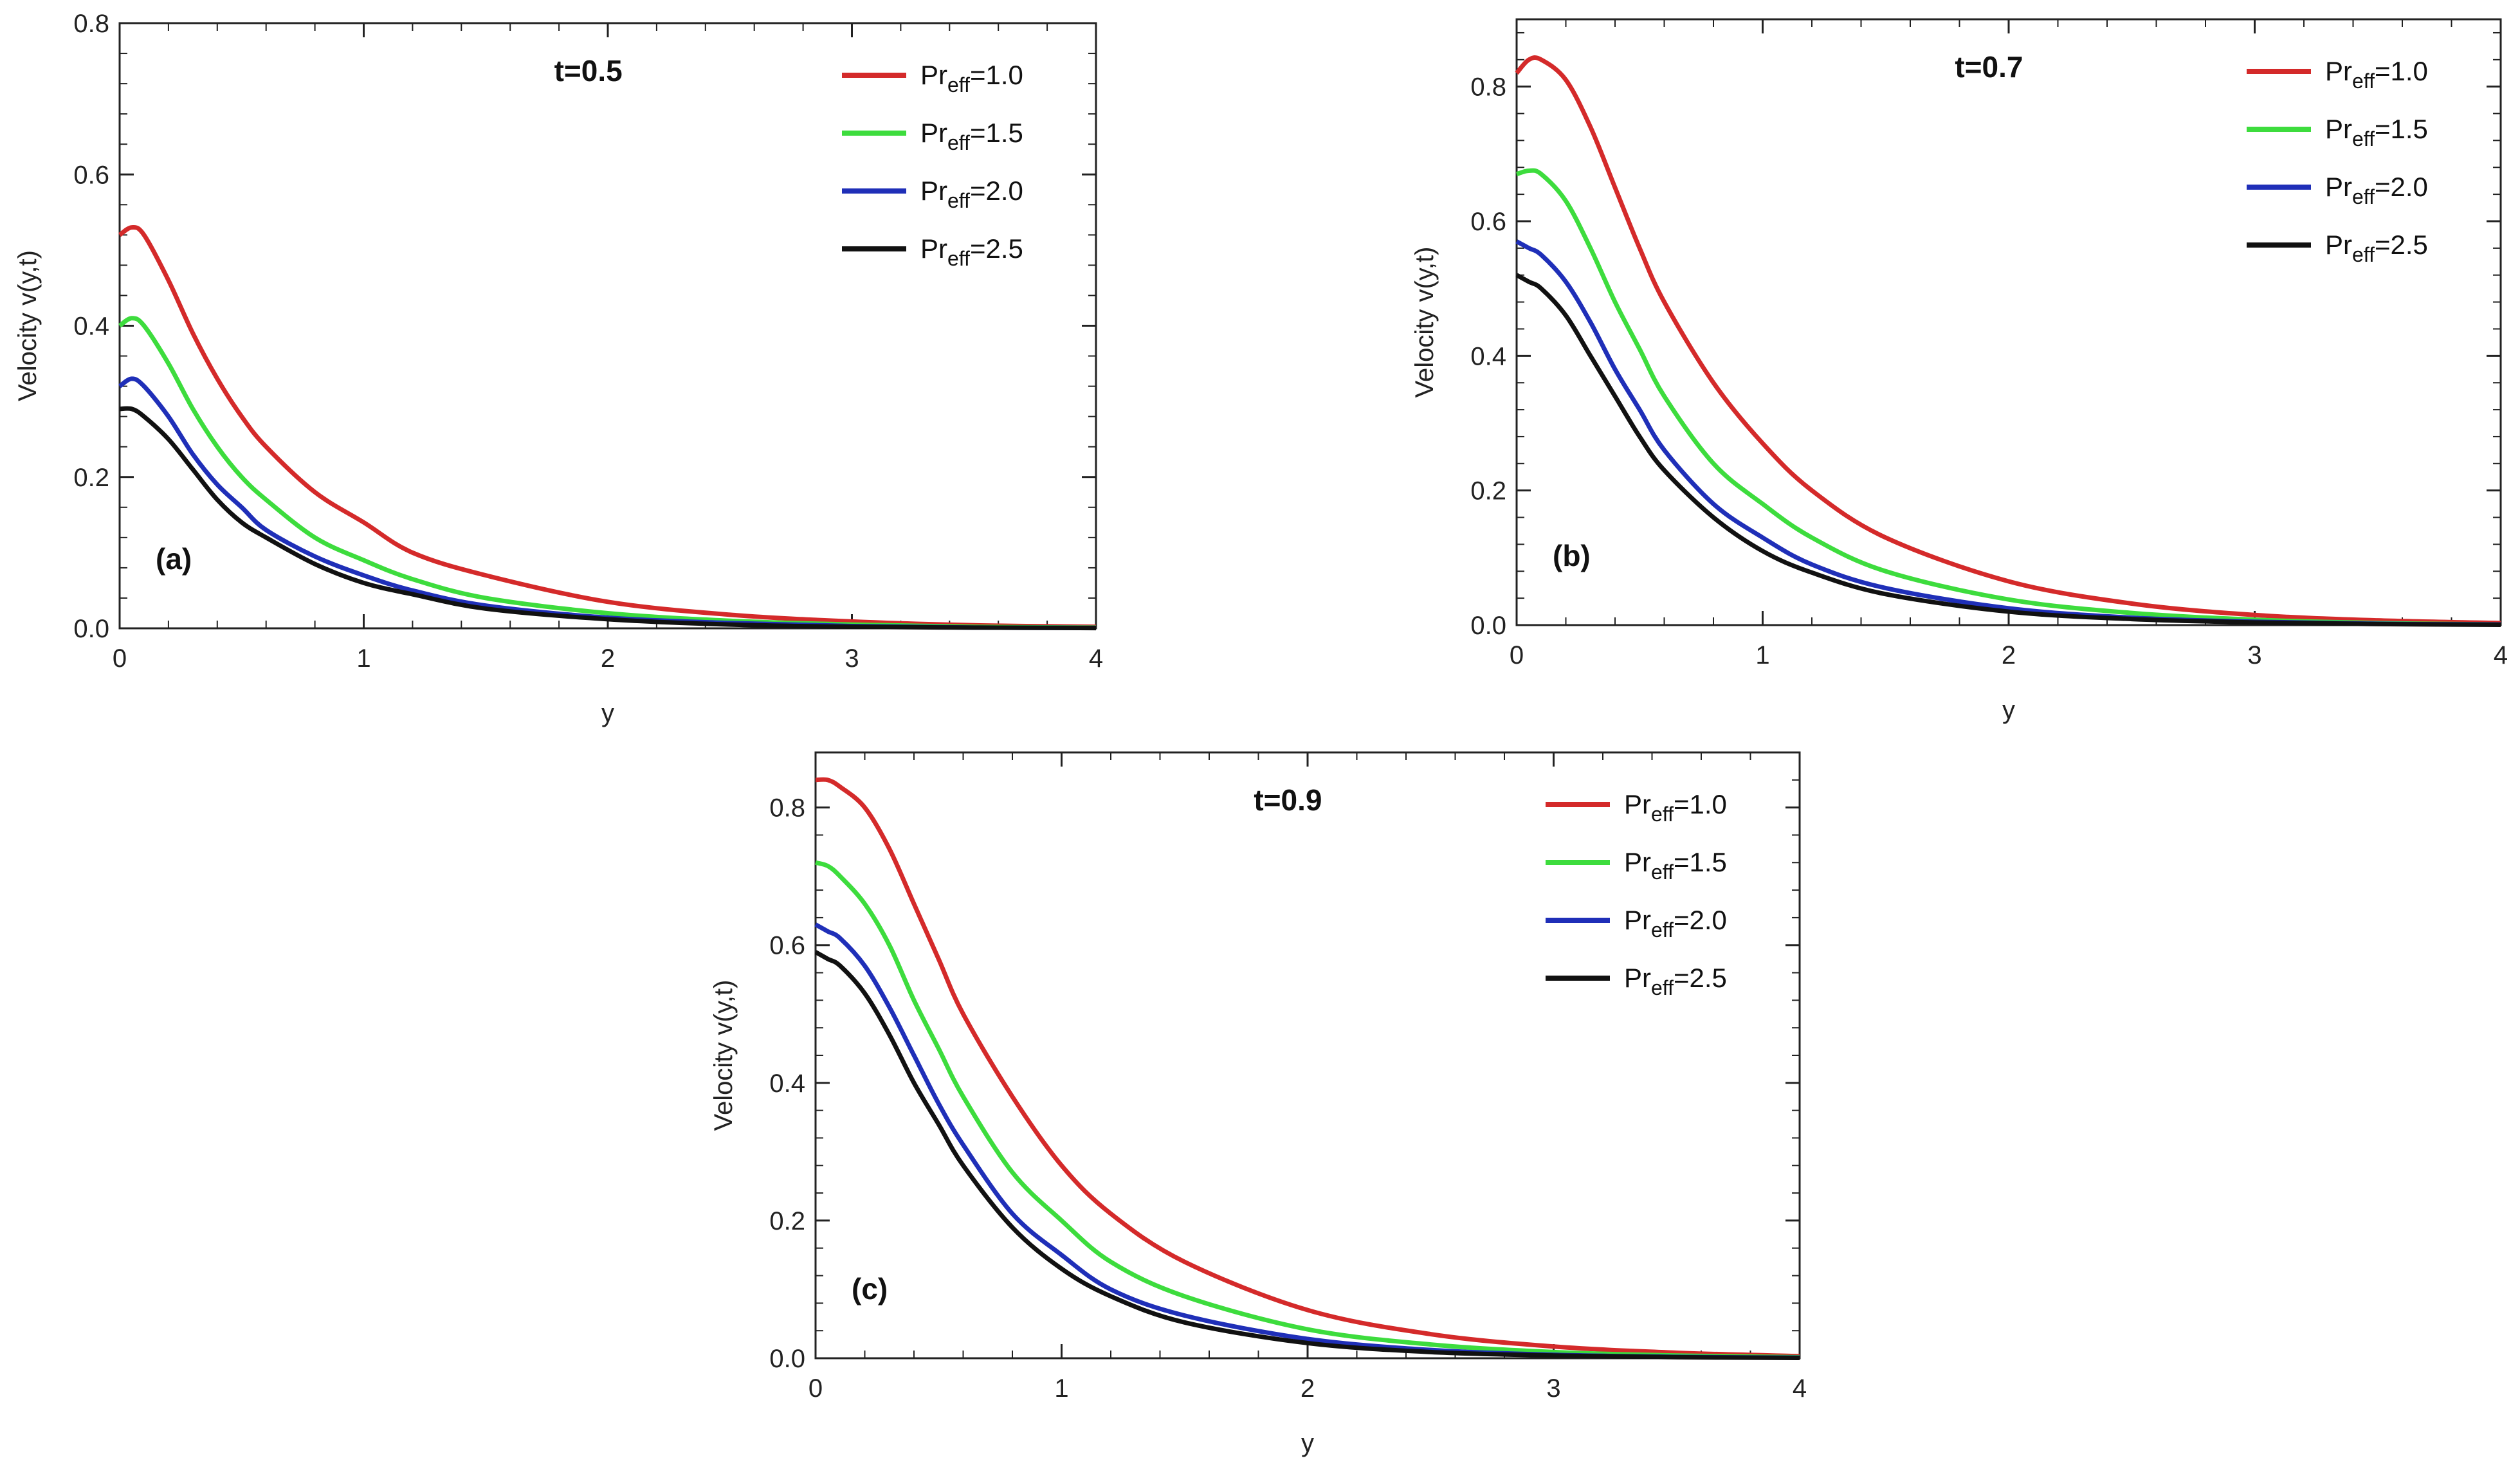 Image resolution: width=2520 pixels, height=1483 pixels. I want to click on panel-label: (a), so click(174, 559).